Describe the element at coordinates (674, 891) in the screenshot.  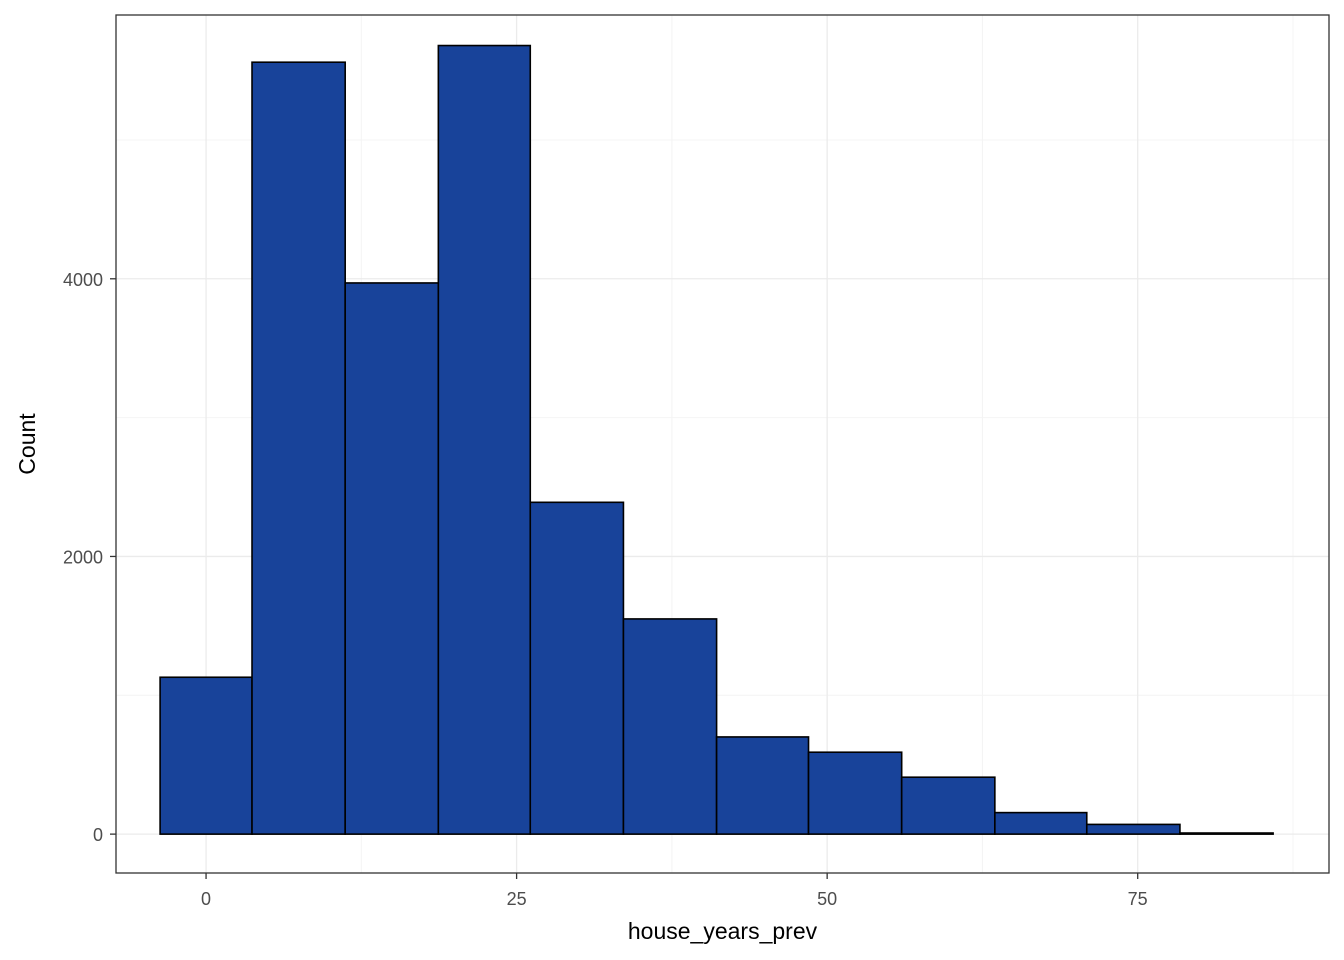
I see `x-axis: 0 25 50 75` at that location.